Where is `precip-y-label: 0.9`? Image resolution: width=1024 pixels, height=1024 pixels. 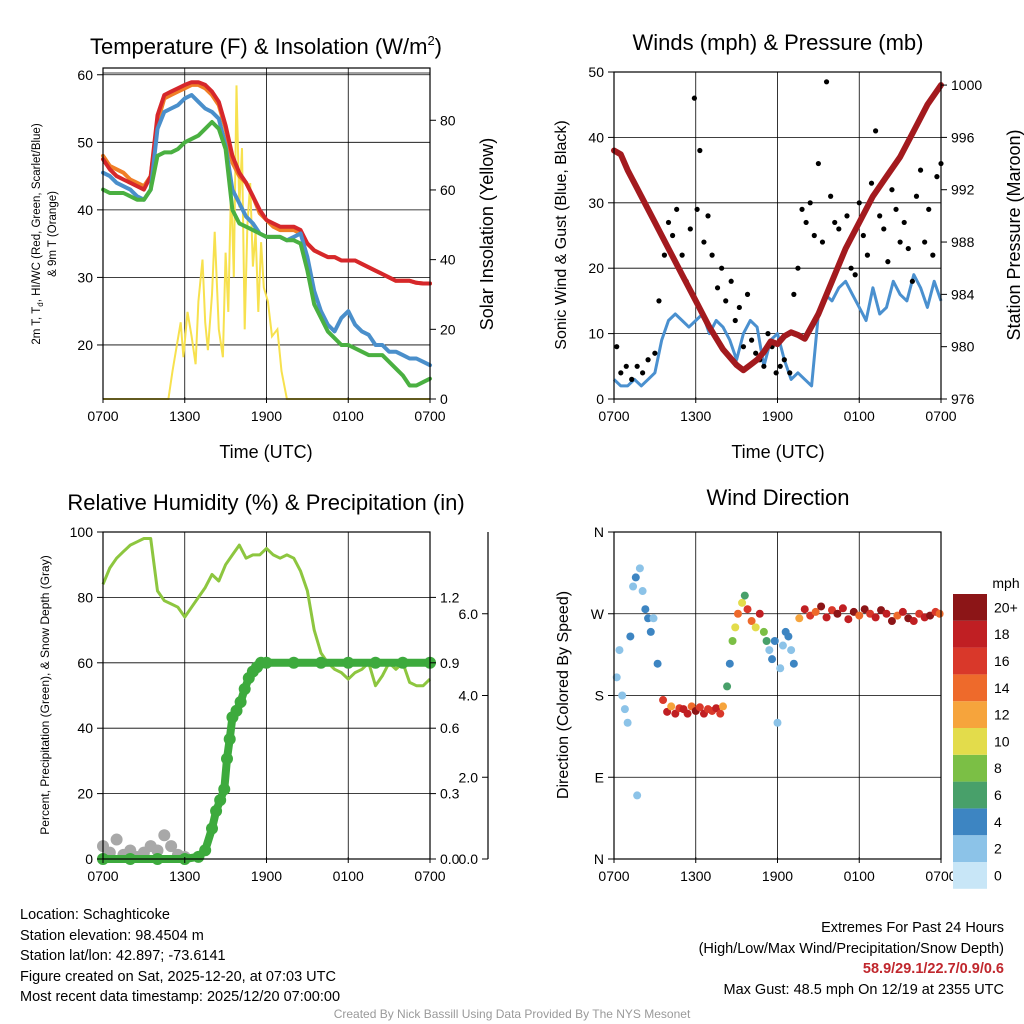
precip-y-label: 0.9 is located at coordinates (450, 663).